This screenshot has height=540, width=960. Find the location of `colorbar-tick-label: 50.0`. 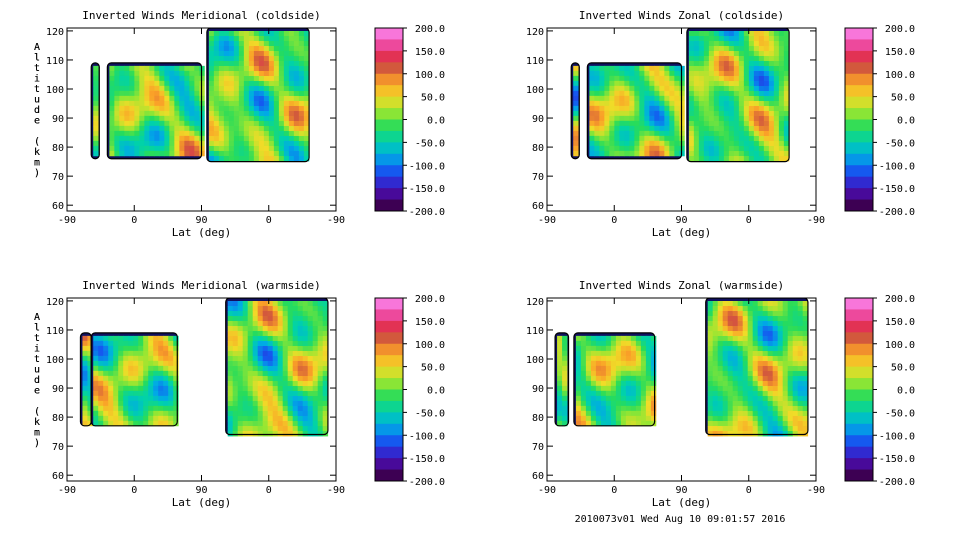

colorbar-tick-label: 50.0 is located at coordinates (903, 368).